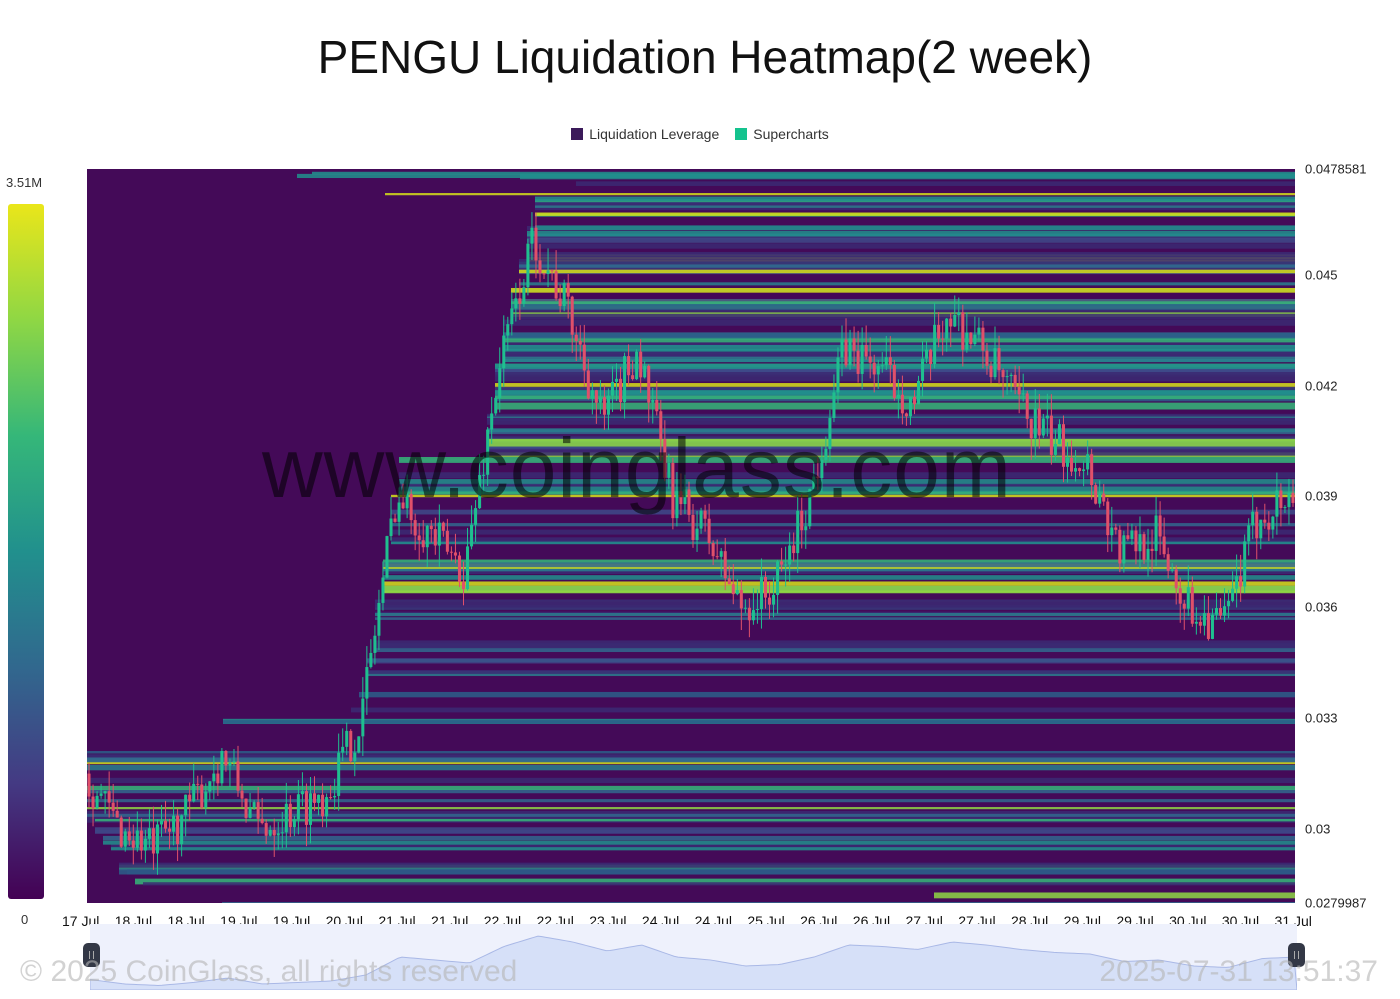  Describe the element at coordinates (1336, 903) in the screenshot. I see `y-tick-label: 0.0279987` at that location.